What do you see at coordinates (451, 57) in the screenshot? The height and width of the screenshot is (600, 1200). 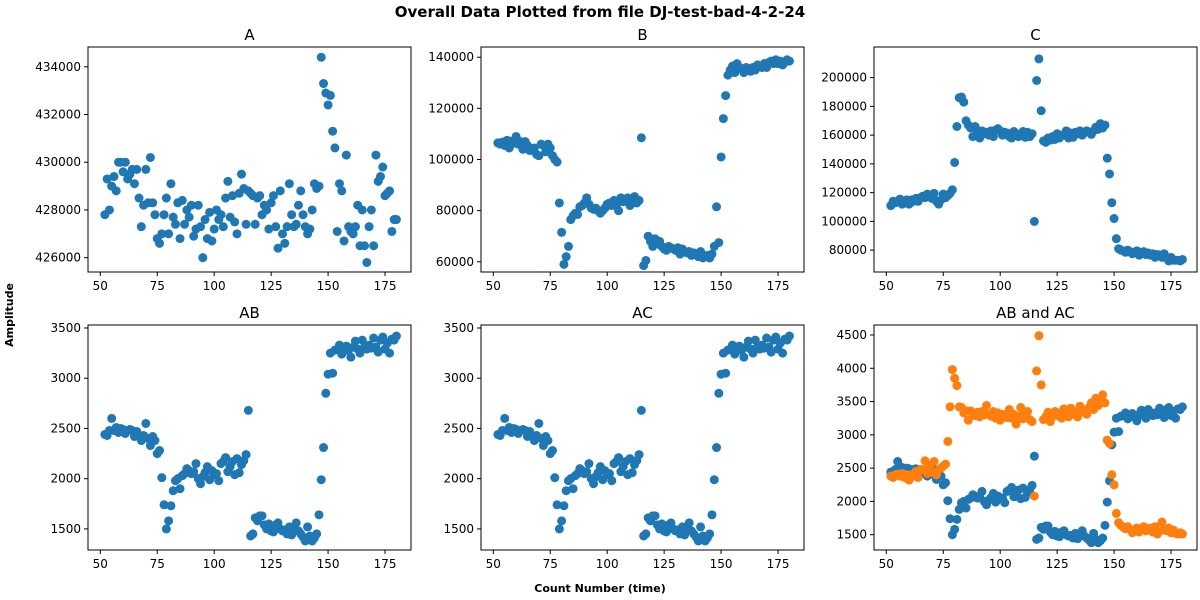 I see `y-tick-label: 140000` at bounding box center [451, 57].